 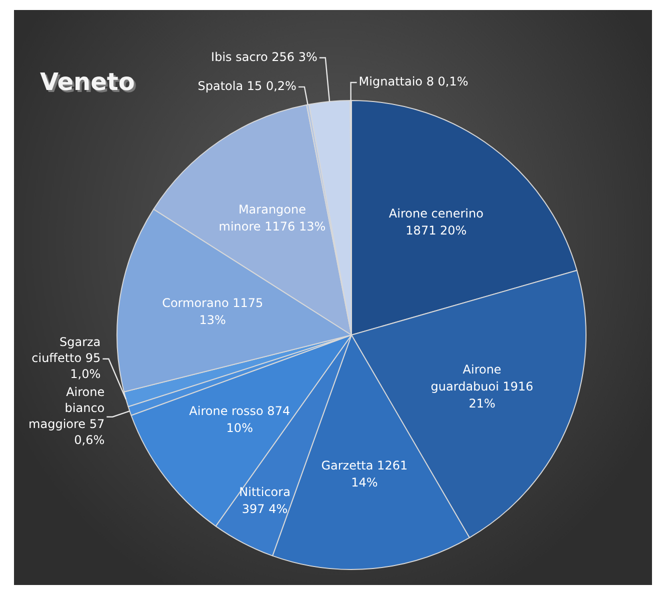 What do you see at coordinates (364, 474) in the screenshot?
I see `slice-label: Garzetta 1261 14%` at bounding box center [364, 474].